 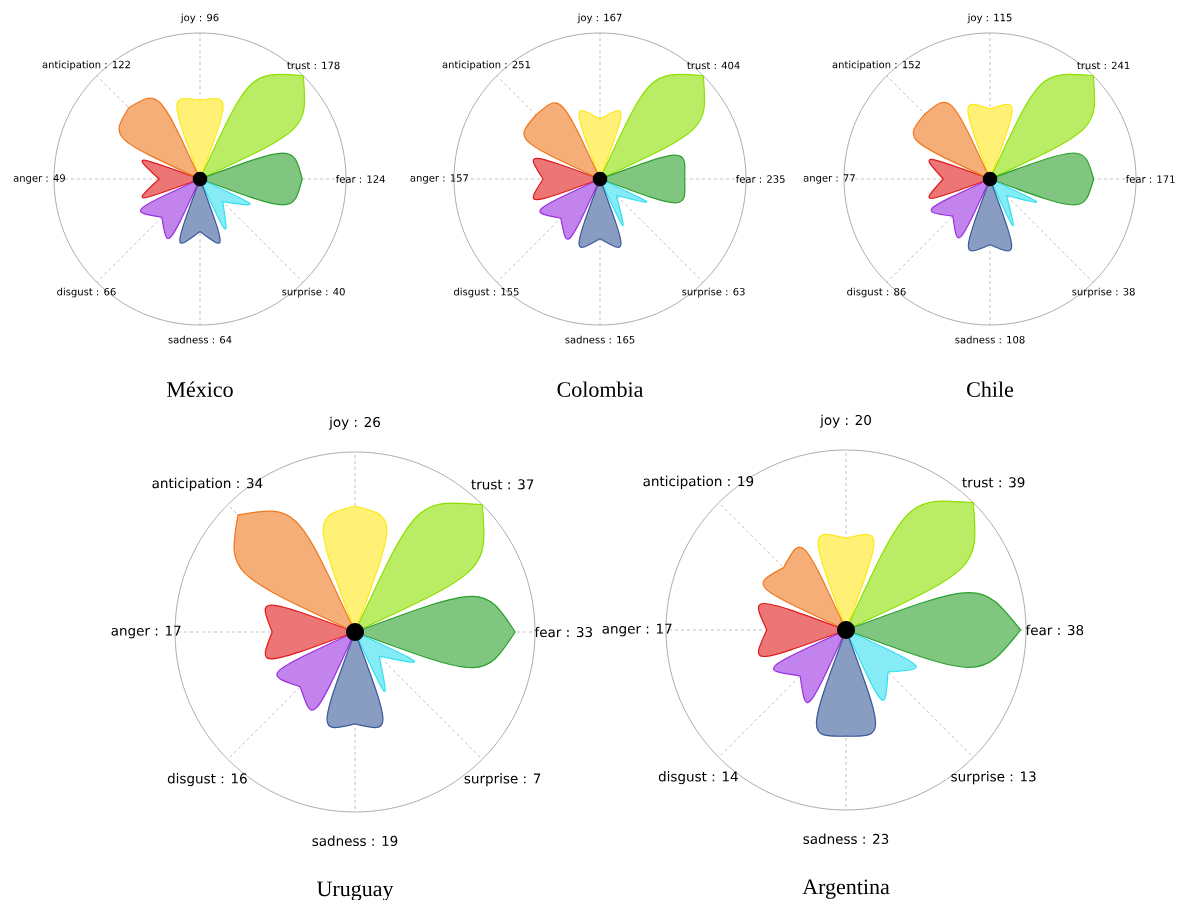 I want to click on text: México, so click(x=200, y=389).